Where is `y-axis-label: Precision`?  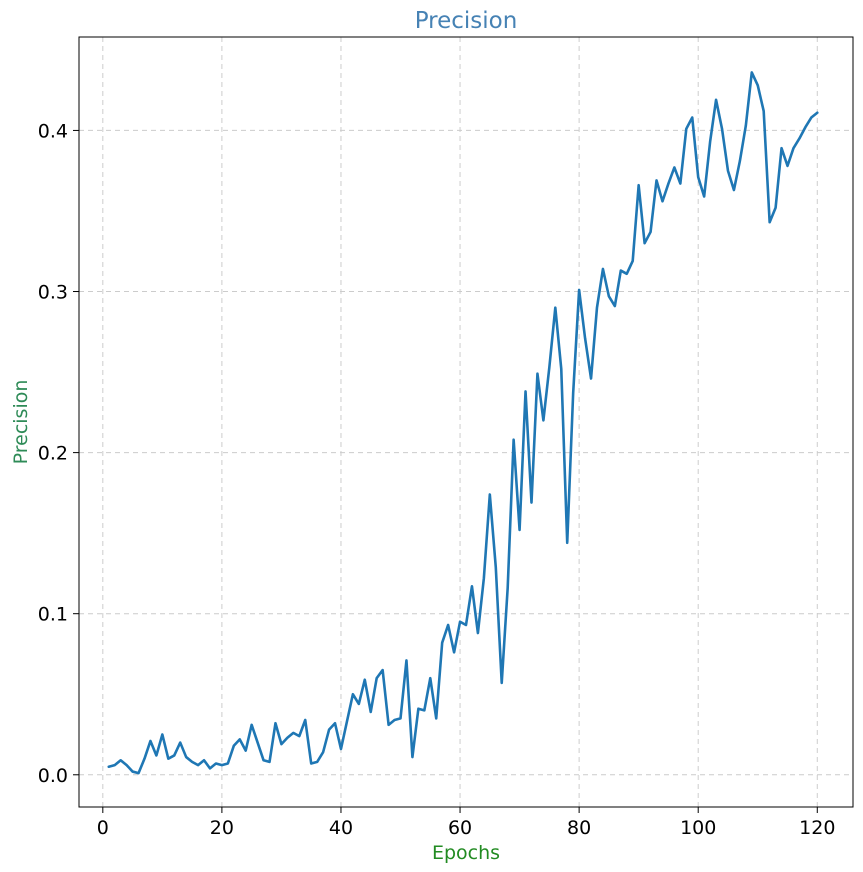
y-axis-label: Precision is located at coordinates (21, 422).